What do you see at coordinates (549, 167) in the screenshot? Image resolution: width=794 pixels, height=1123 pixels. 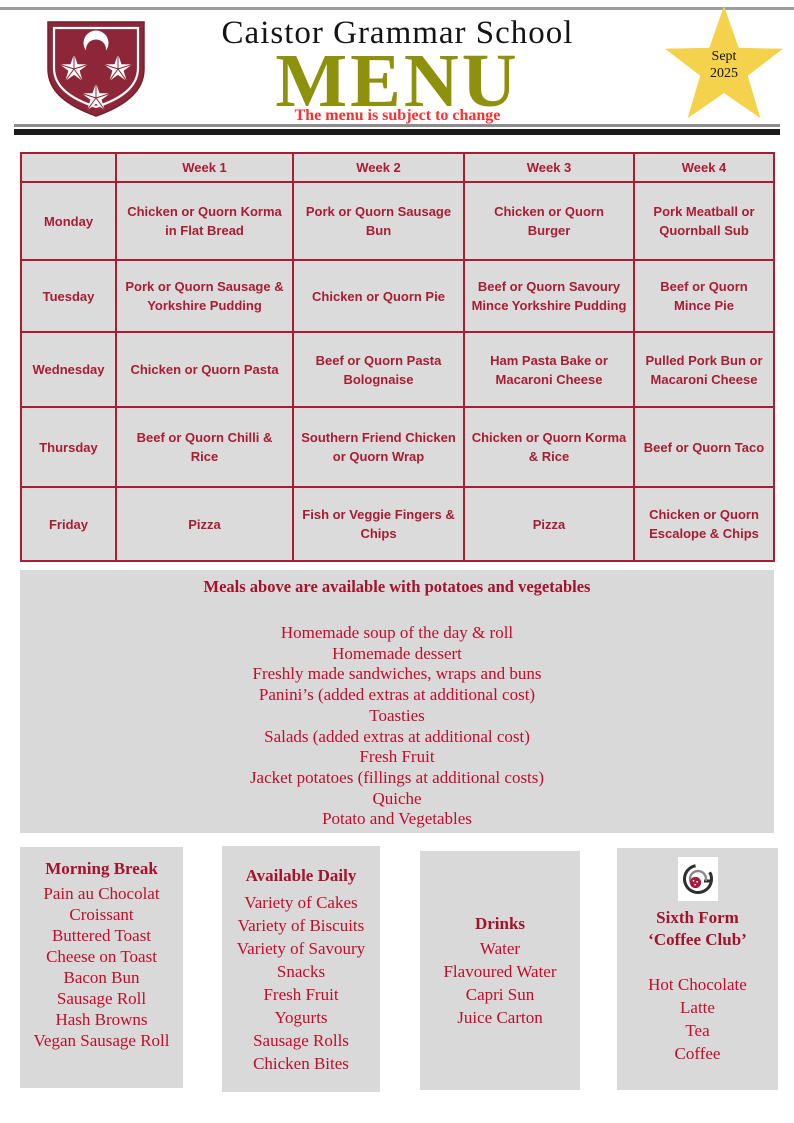 I see `column-header-week3: Week 3` at bounding box center [549, 167].